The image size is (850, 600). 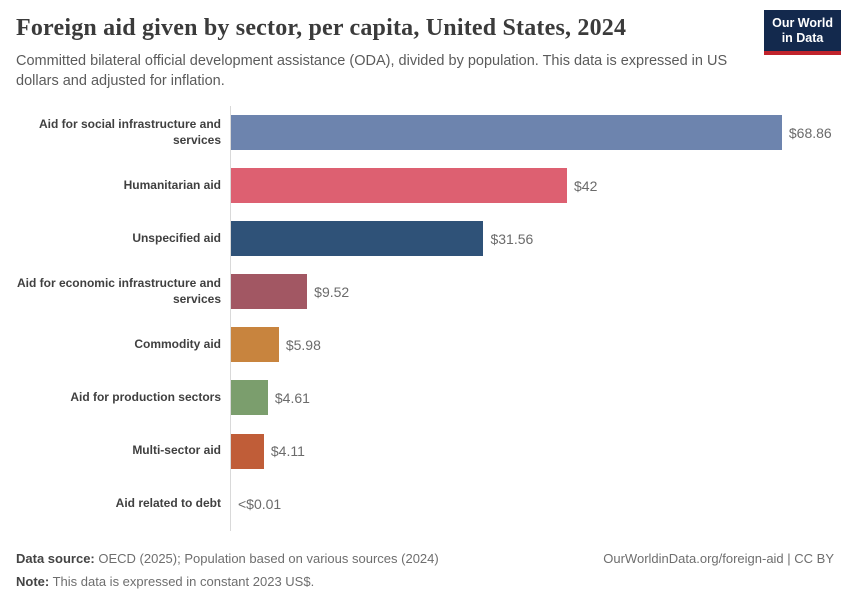 I want to click on bar-row-unspecified: Unspecified aid $31.56, so click(x=425, y=239).